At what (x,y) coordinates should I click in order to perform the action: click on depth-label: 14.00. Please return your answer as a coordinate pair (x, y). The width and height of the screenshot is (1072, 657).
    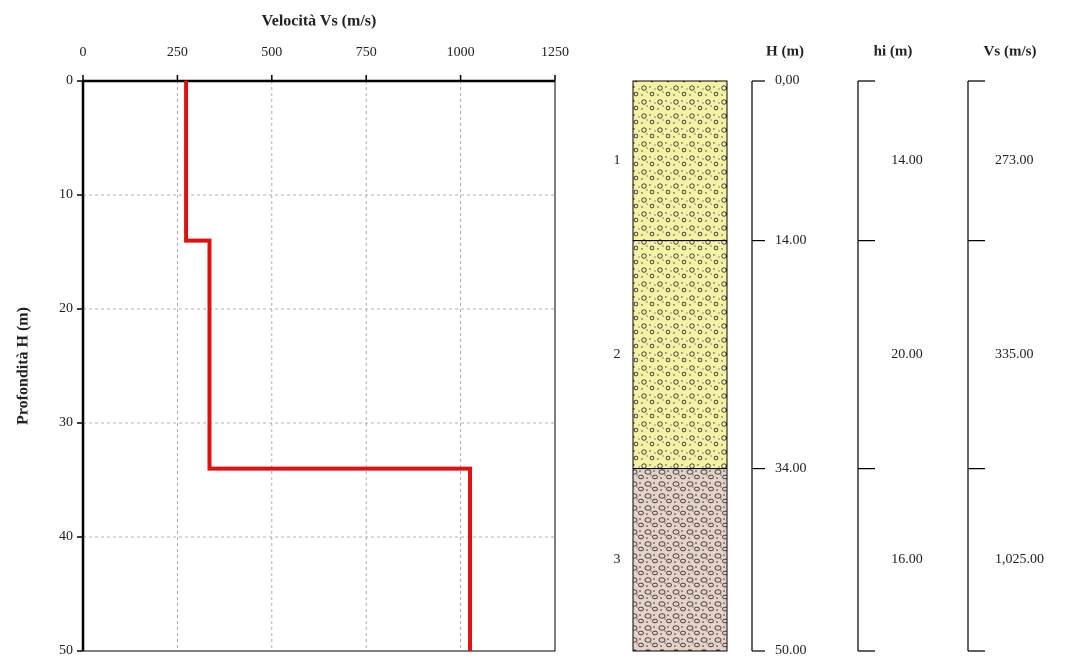
    Looking at the image, I should click on (791, 240).